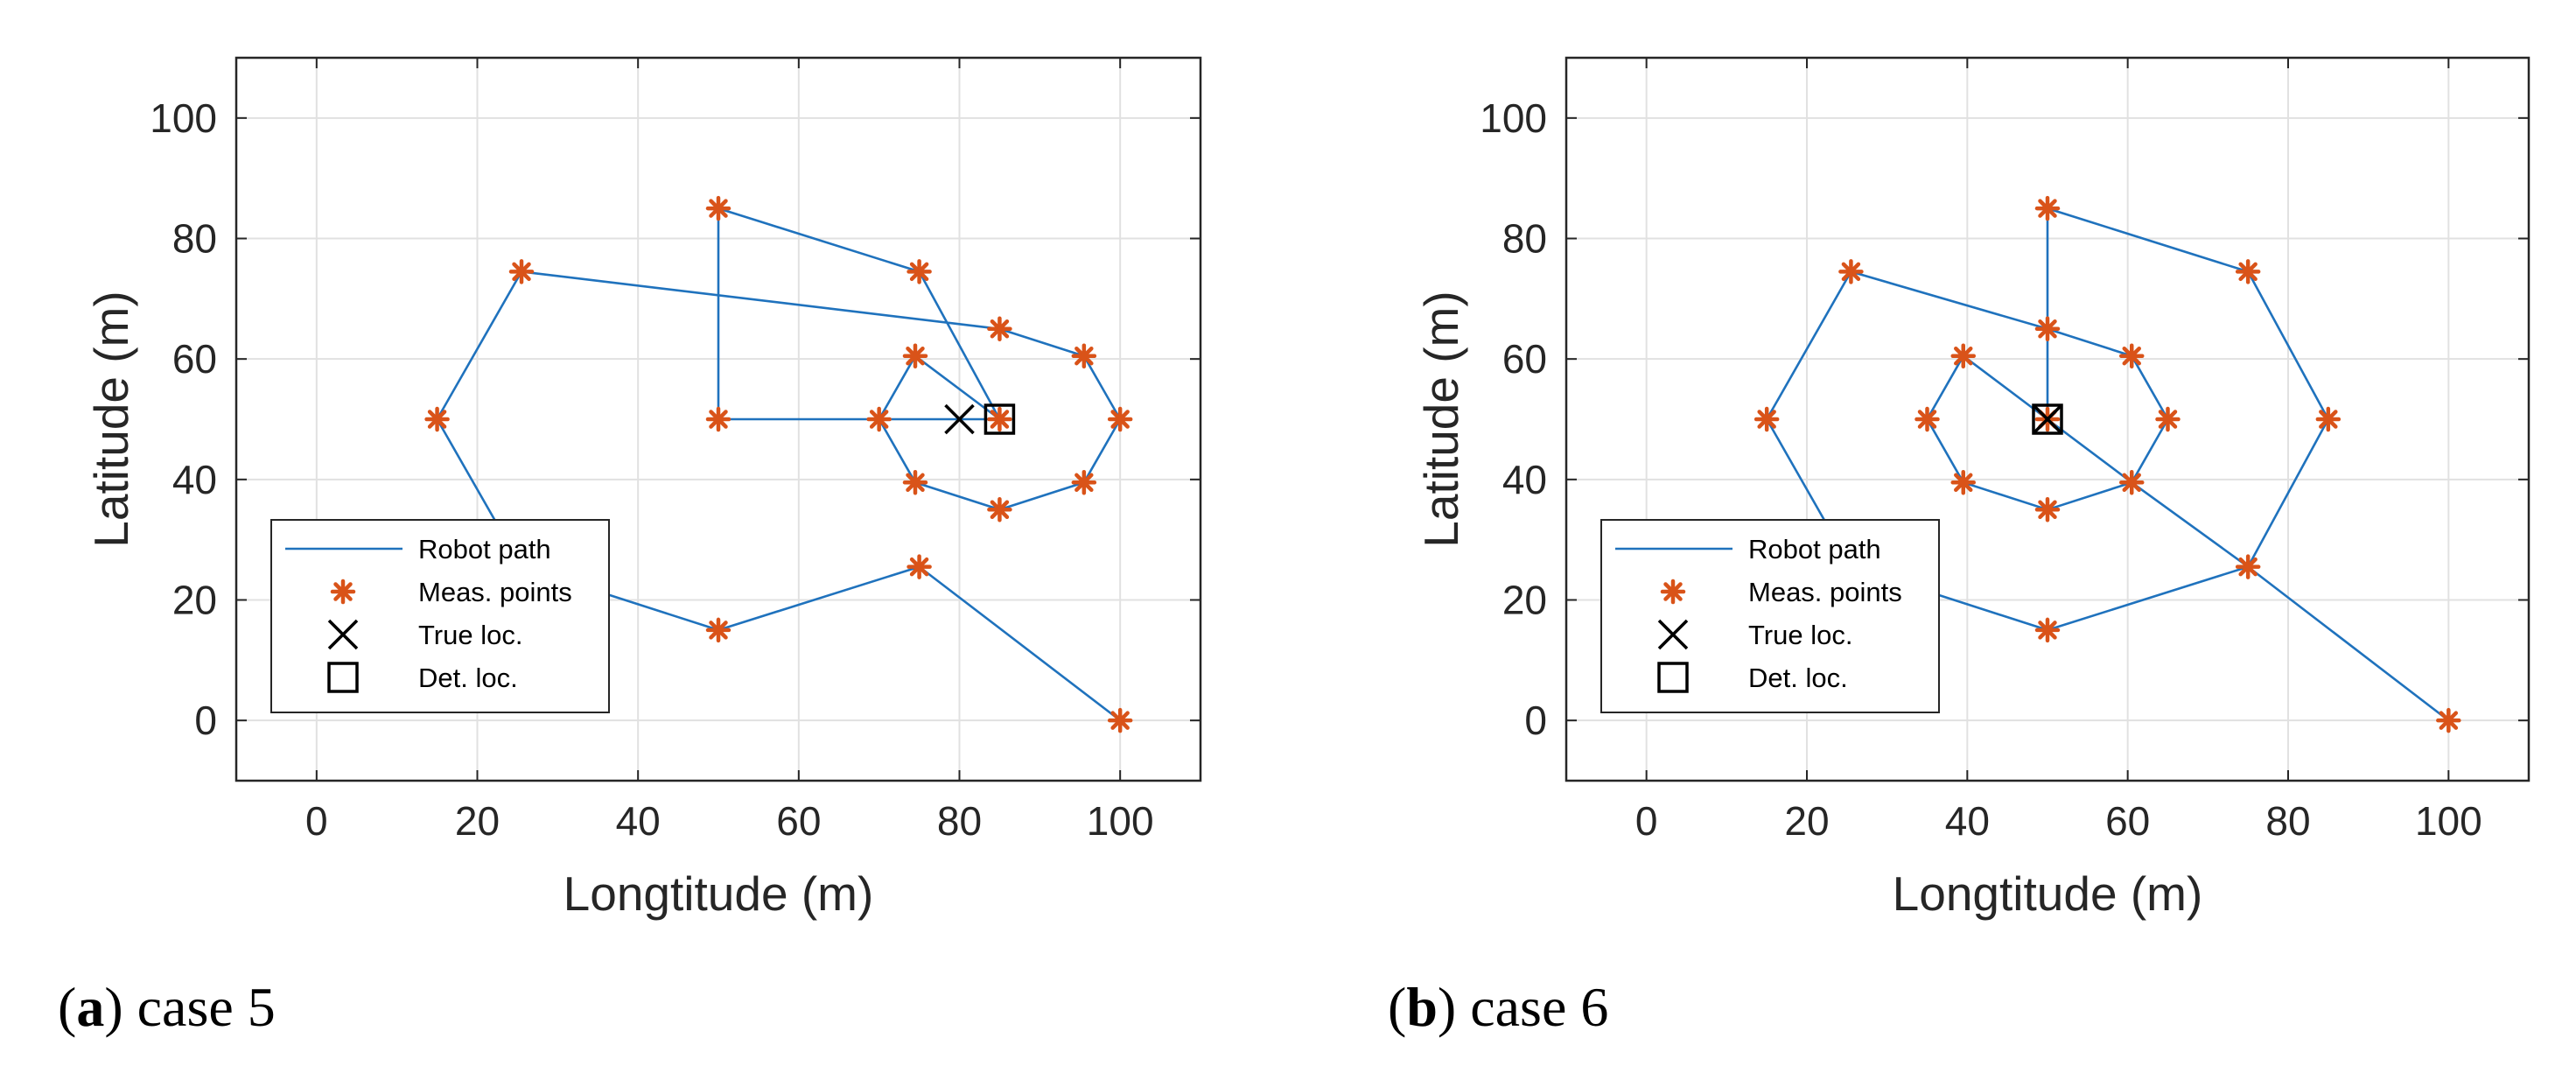 This screenshot has width=2576, height=1066. Describe the element at coordinates (470, 635) in the screenshot. I see `legend-label: True loc.` at that location.